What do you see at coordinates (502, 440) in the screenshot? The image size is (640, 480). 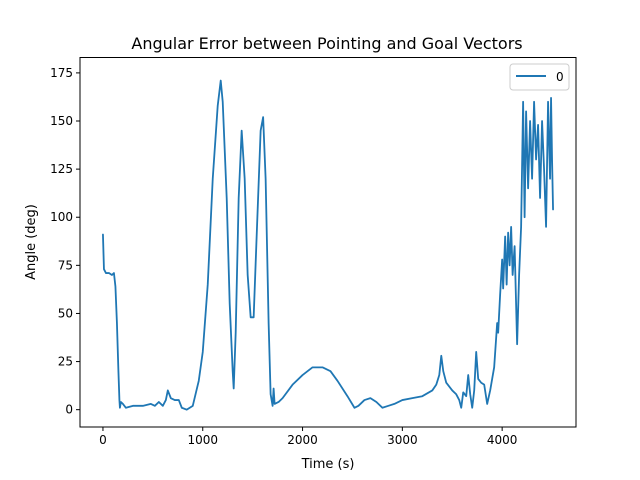 I see `x-tick-label: 4000` at bounding box center [502, 440].